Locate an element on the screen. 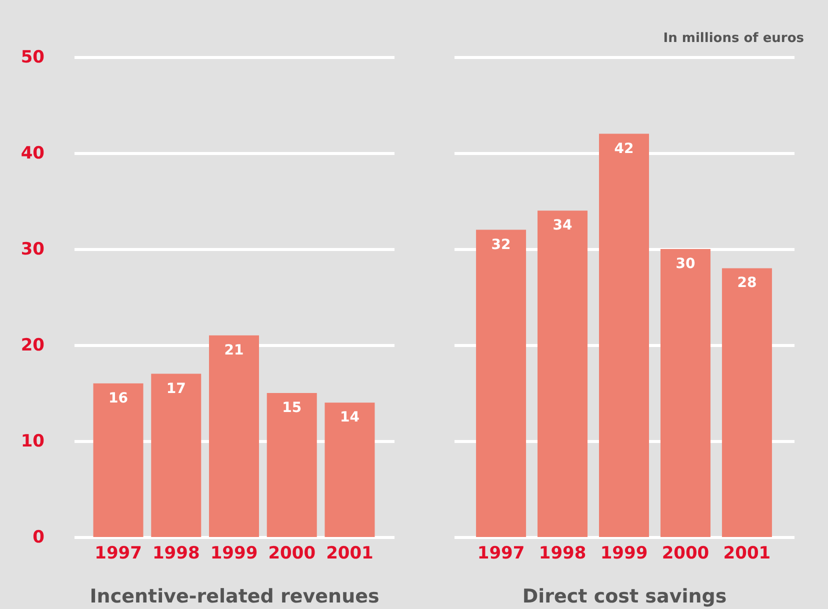 Image resolution: width=828 pixels, height=609 pixels. data-label: 28 is located at coordinates (747, 283).